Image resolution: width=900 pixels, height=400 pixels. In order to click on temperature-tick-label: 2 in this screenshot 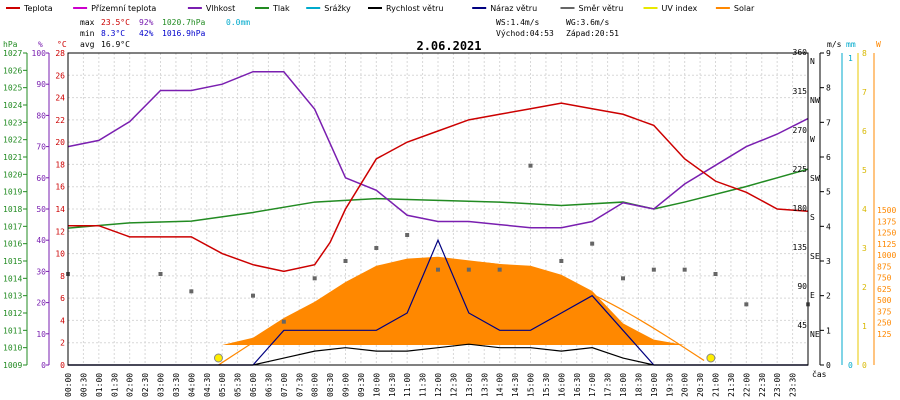, I will do `click(62, 343)`.